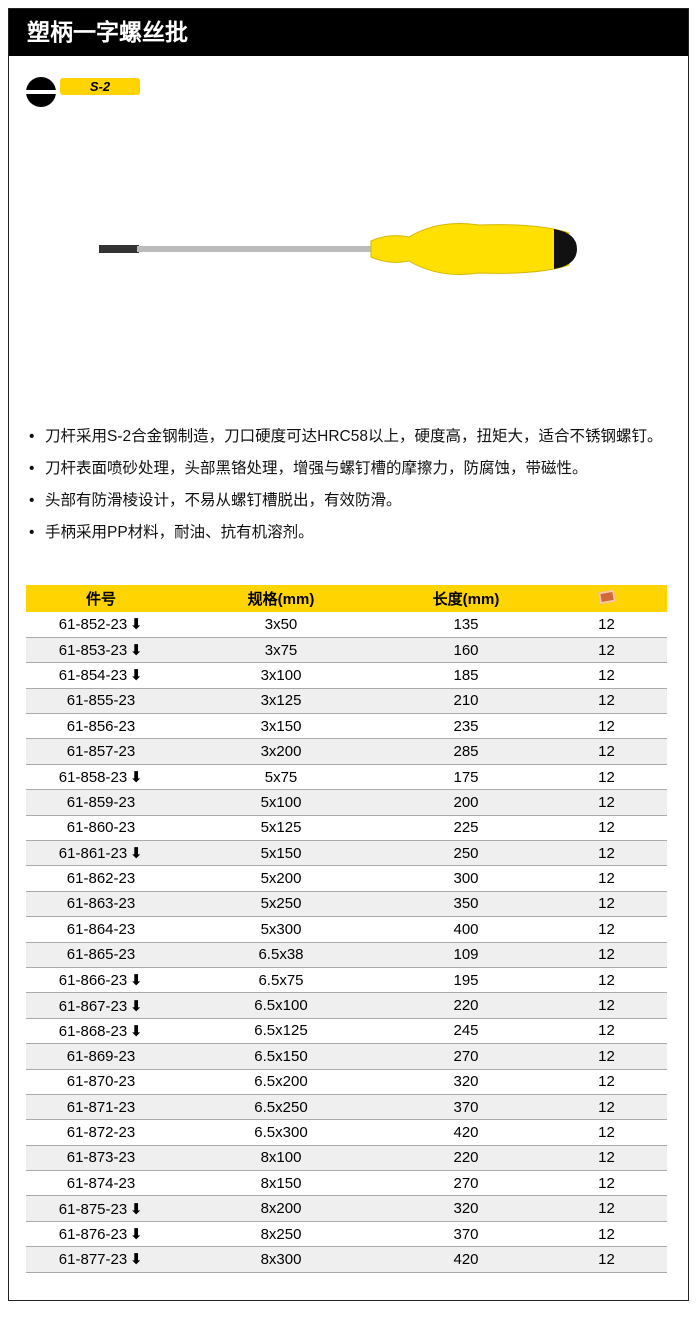 Image resolution: width=697 pixels, height=1328 pixels. What do you see at coordinates (466, 828) in the screenshot?
I see `length: 225` at bounding box center [466, 828].